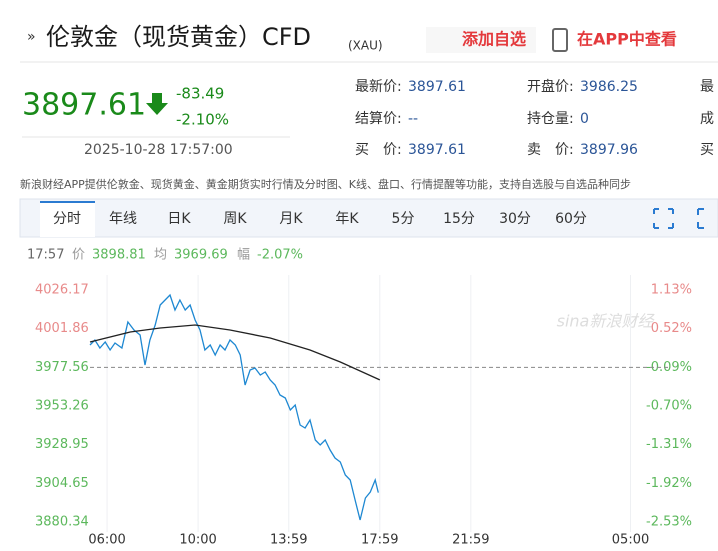 The height and width of the screenshot is (551, 718). What do you see at coordinates (413, 119) in the screenshot?
I see `stat-value: --` at bounding box center [413, 119].